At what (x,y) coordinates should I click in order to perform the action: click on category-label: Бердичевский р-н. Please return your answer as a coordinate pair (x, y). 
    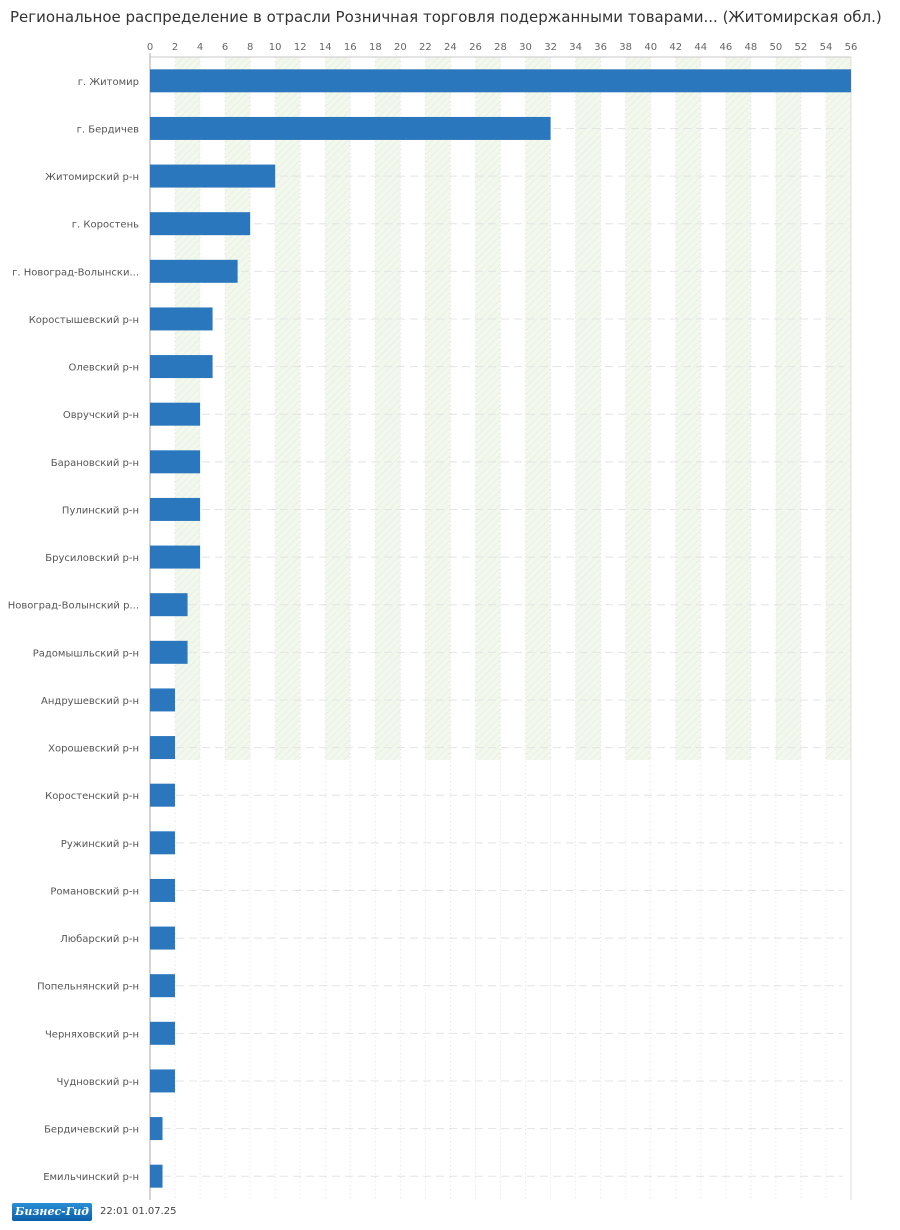
    Looking at the image, I should click on (91, 1130).